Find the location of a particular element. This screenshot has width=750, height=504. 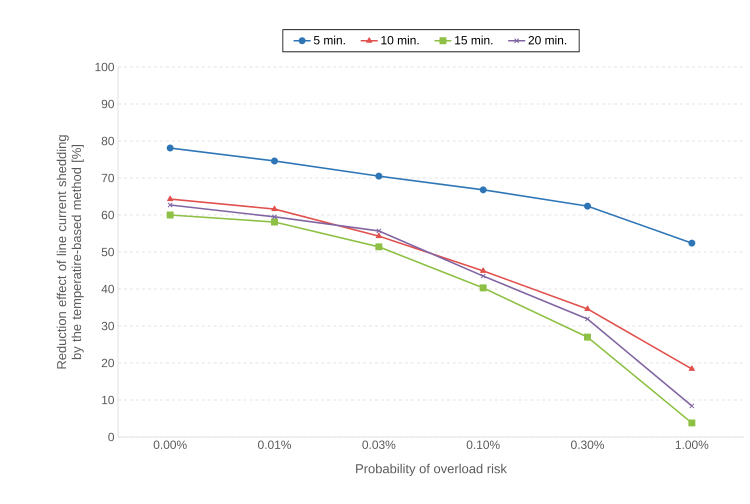

y-axis-title: Reduction effect of line current shedding by the temperatire-based method [%] is located at coordinates (70, 252).